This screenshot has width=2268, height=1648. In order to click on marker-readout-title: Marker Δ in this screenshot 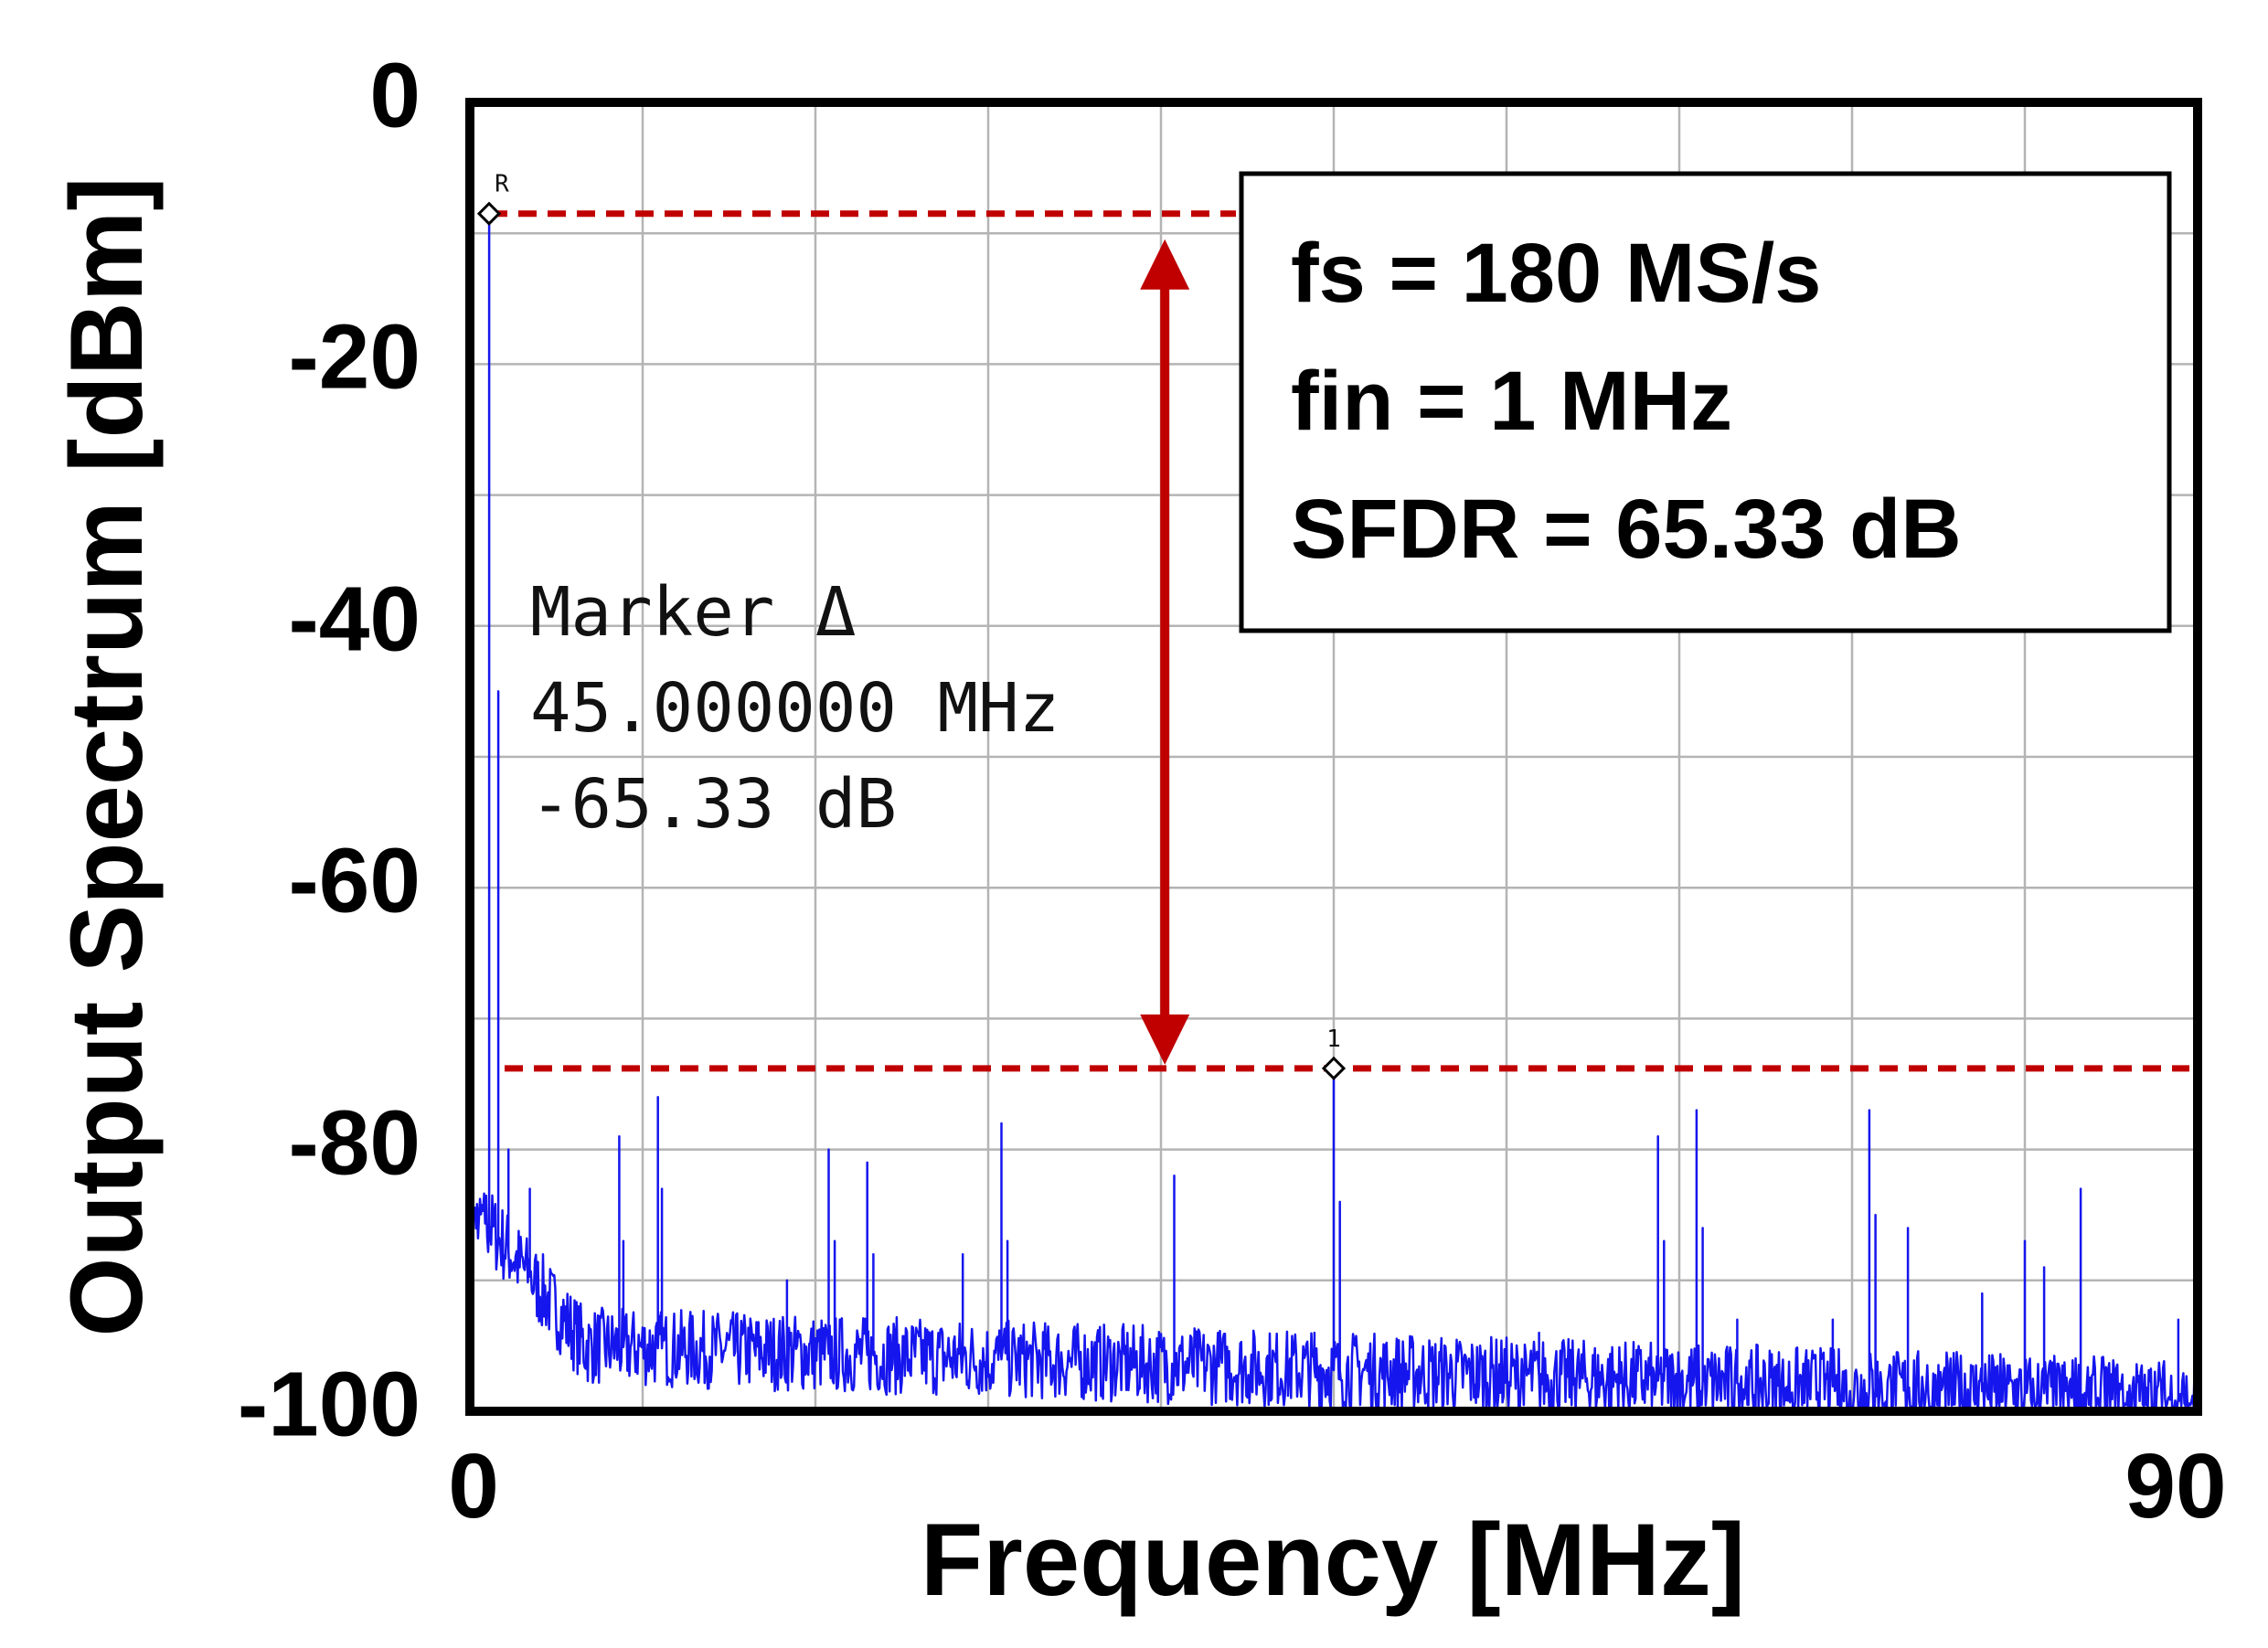, I will do `click(693, 612)`.